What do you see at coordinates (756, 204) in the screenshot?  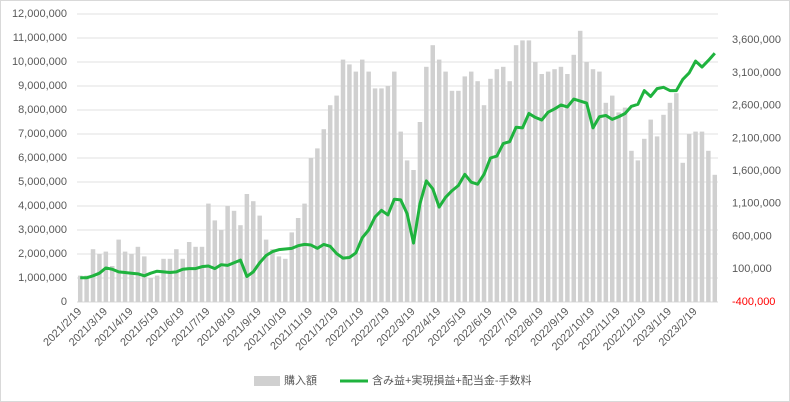 I see `y2-tick-label: 1,100,000` at bounding box center [756, 204].